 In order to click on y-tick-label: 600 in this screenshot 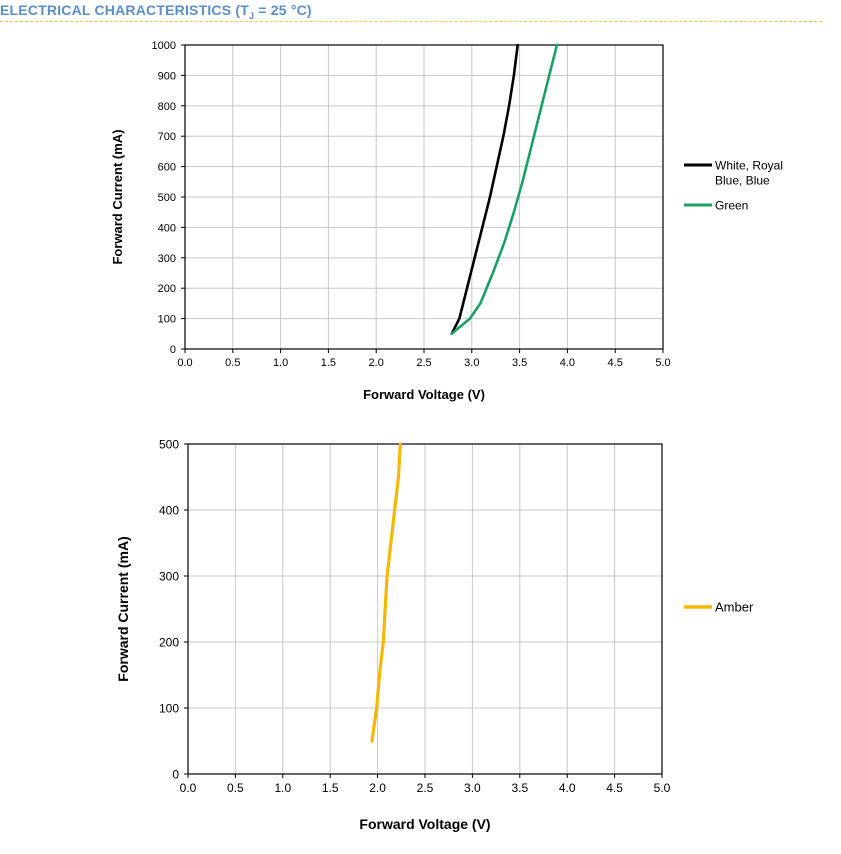, I will do `click(167, 168)`.